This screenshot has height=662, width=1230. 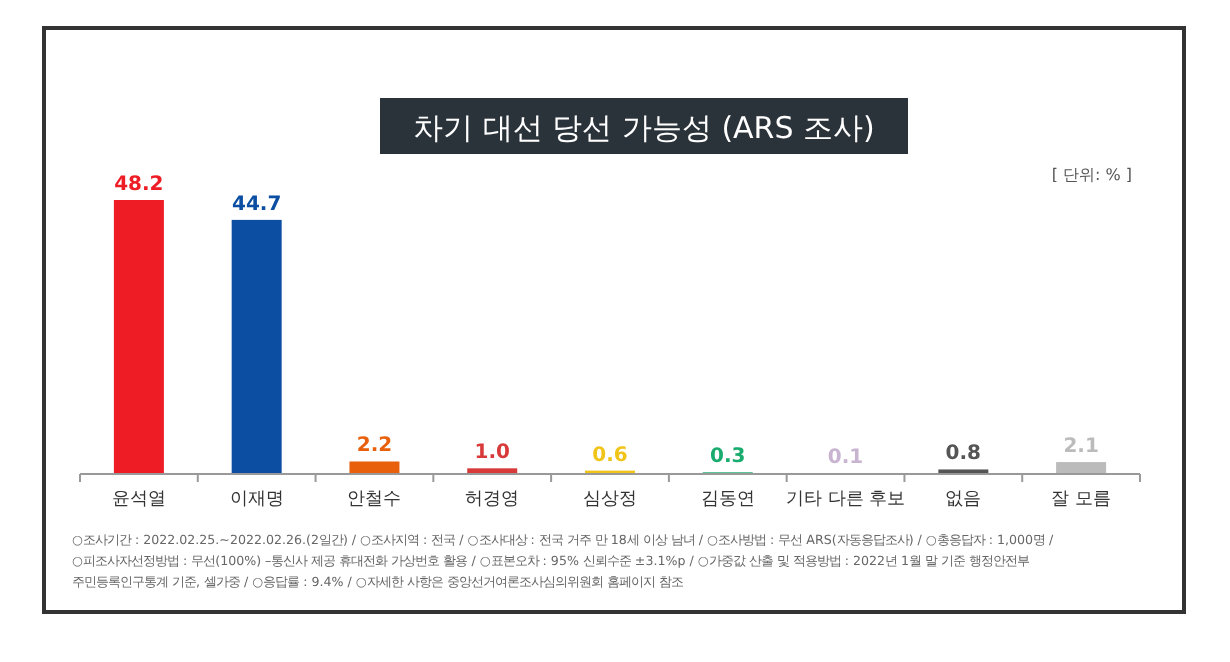 What do you see at coordinates (728, 457) in the screenshot?
I see `data-label: 0.3` at bounding box center [728, 457].